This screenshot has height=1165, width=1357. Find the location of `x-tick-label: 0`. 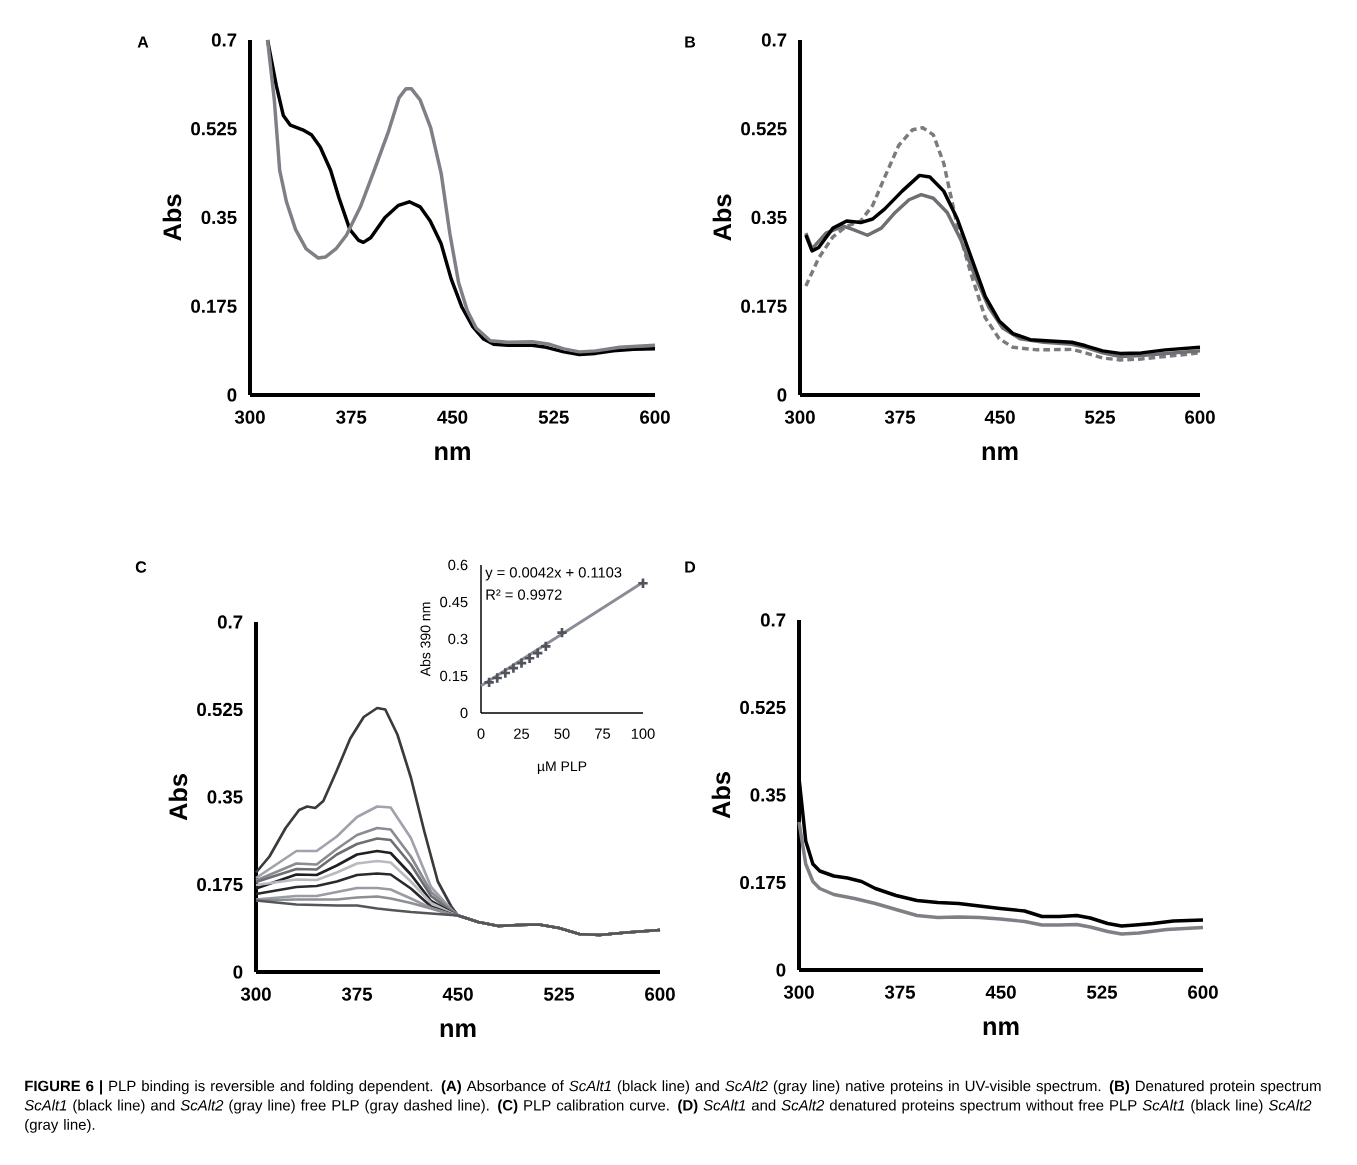

x-tick-label: 0 is located at coordinates (481, 733).